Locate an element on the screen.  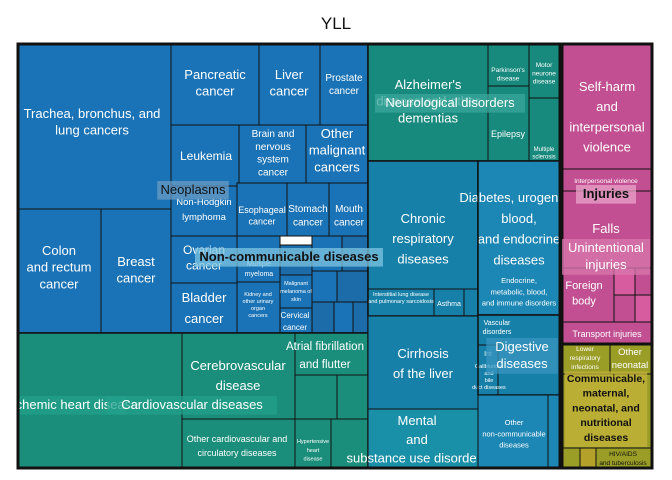
cell-afib-label: Atrial fibrillation and flutter is located at coordinates (325, 356).